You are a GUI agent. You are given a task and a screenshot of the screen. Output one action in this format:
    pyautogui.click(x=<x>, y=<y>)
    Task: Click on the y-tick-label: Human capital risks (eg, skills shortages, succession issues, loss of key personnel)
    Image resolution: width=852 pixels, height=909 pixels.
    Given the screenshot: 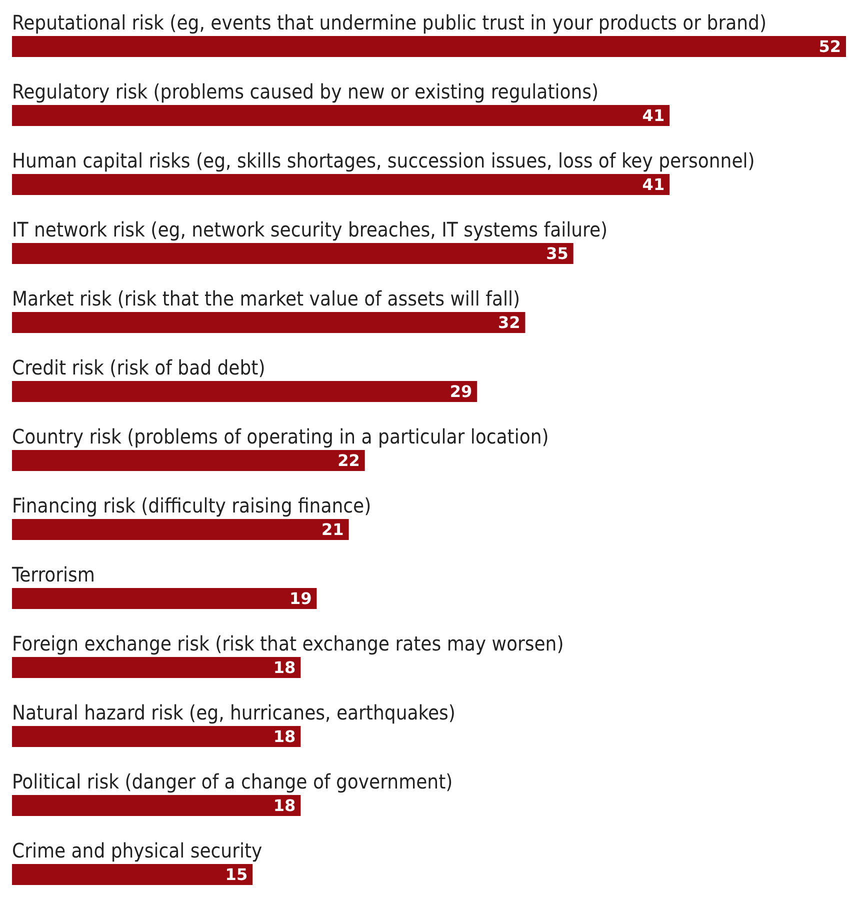 What is the action you would take?
    pyautogui.click(x=383, y=160)
    